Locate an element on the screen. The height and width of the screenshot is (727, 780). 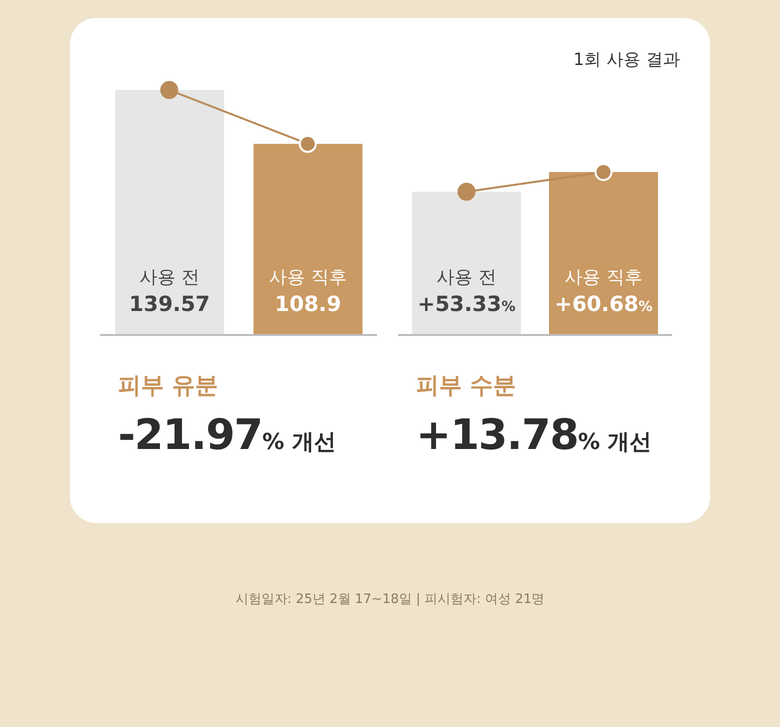
text: 피부 수분 is located at coordinates (466, 386).